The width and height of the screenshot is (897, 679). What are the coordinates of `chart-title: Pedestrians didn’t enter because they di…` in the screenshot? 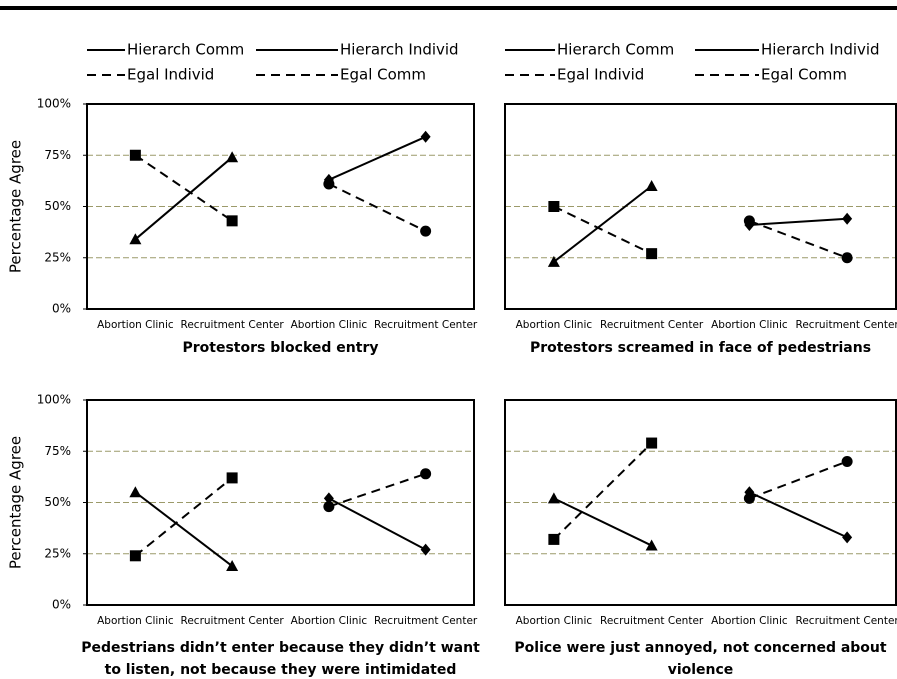 It's located at (280, 659).